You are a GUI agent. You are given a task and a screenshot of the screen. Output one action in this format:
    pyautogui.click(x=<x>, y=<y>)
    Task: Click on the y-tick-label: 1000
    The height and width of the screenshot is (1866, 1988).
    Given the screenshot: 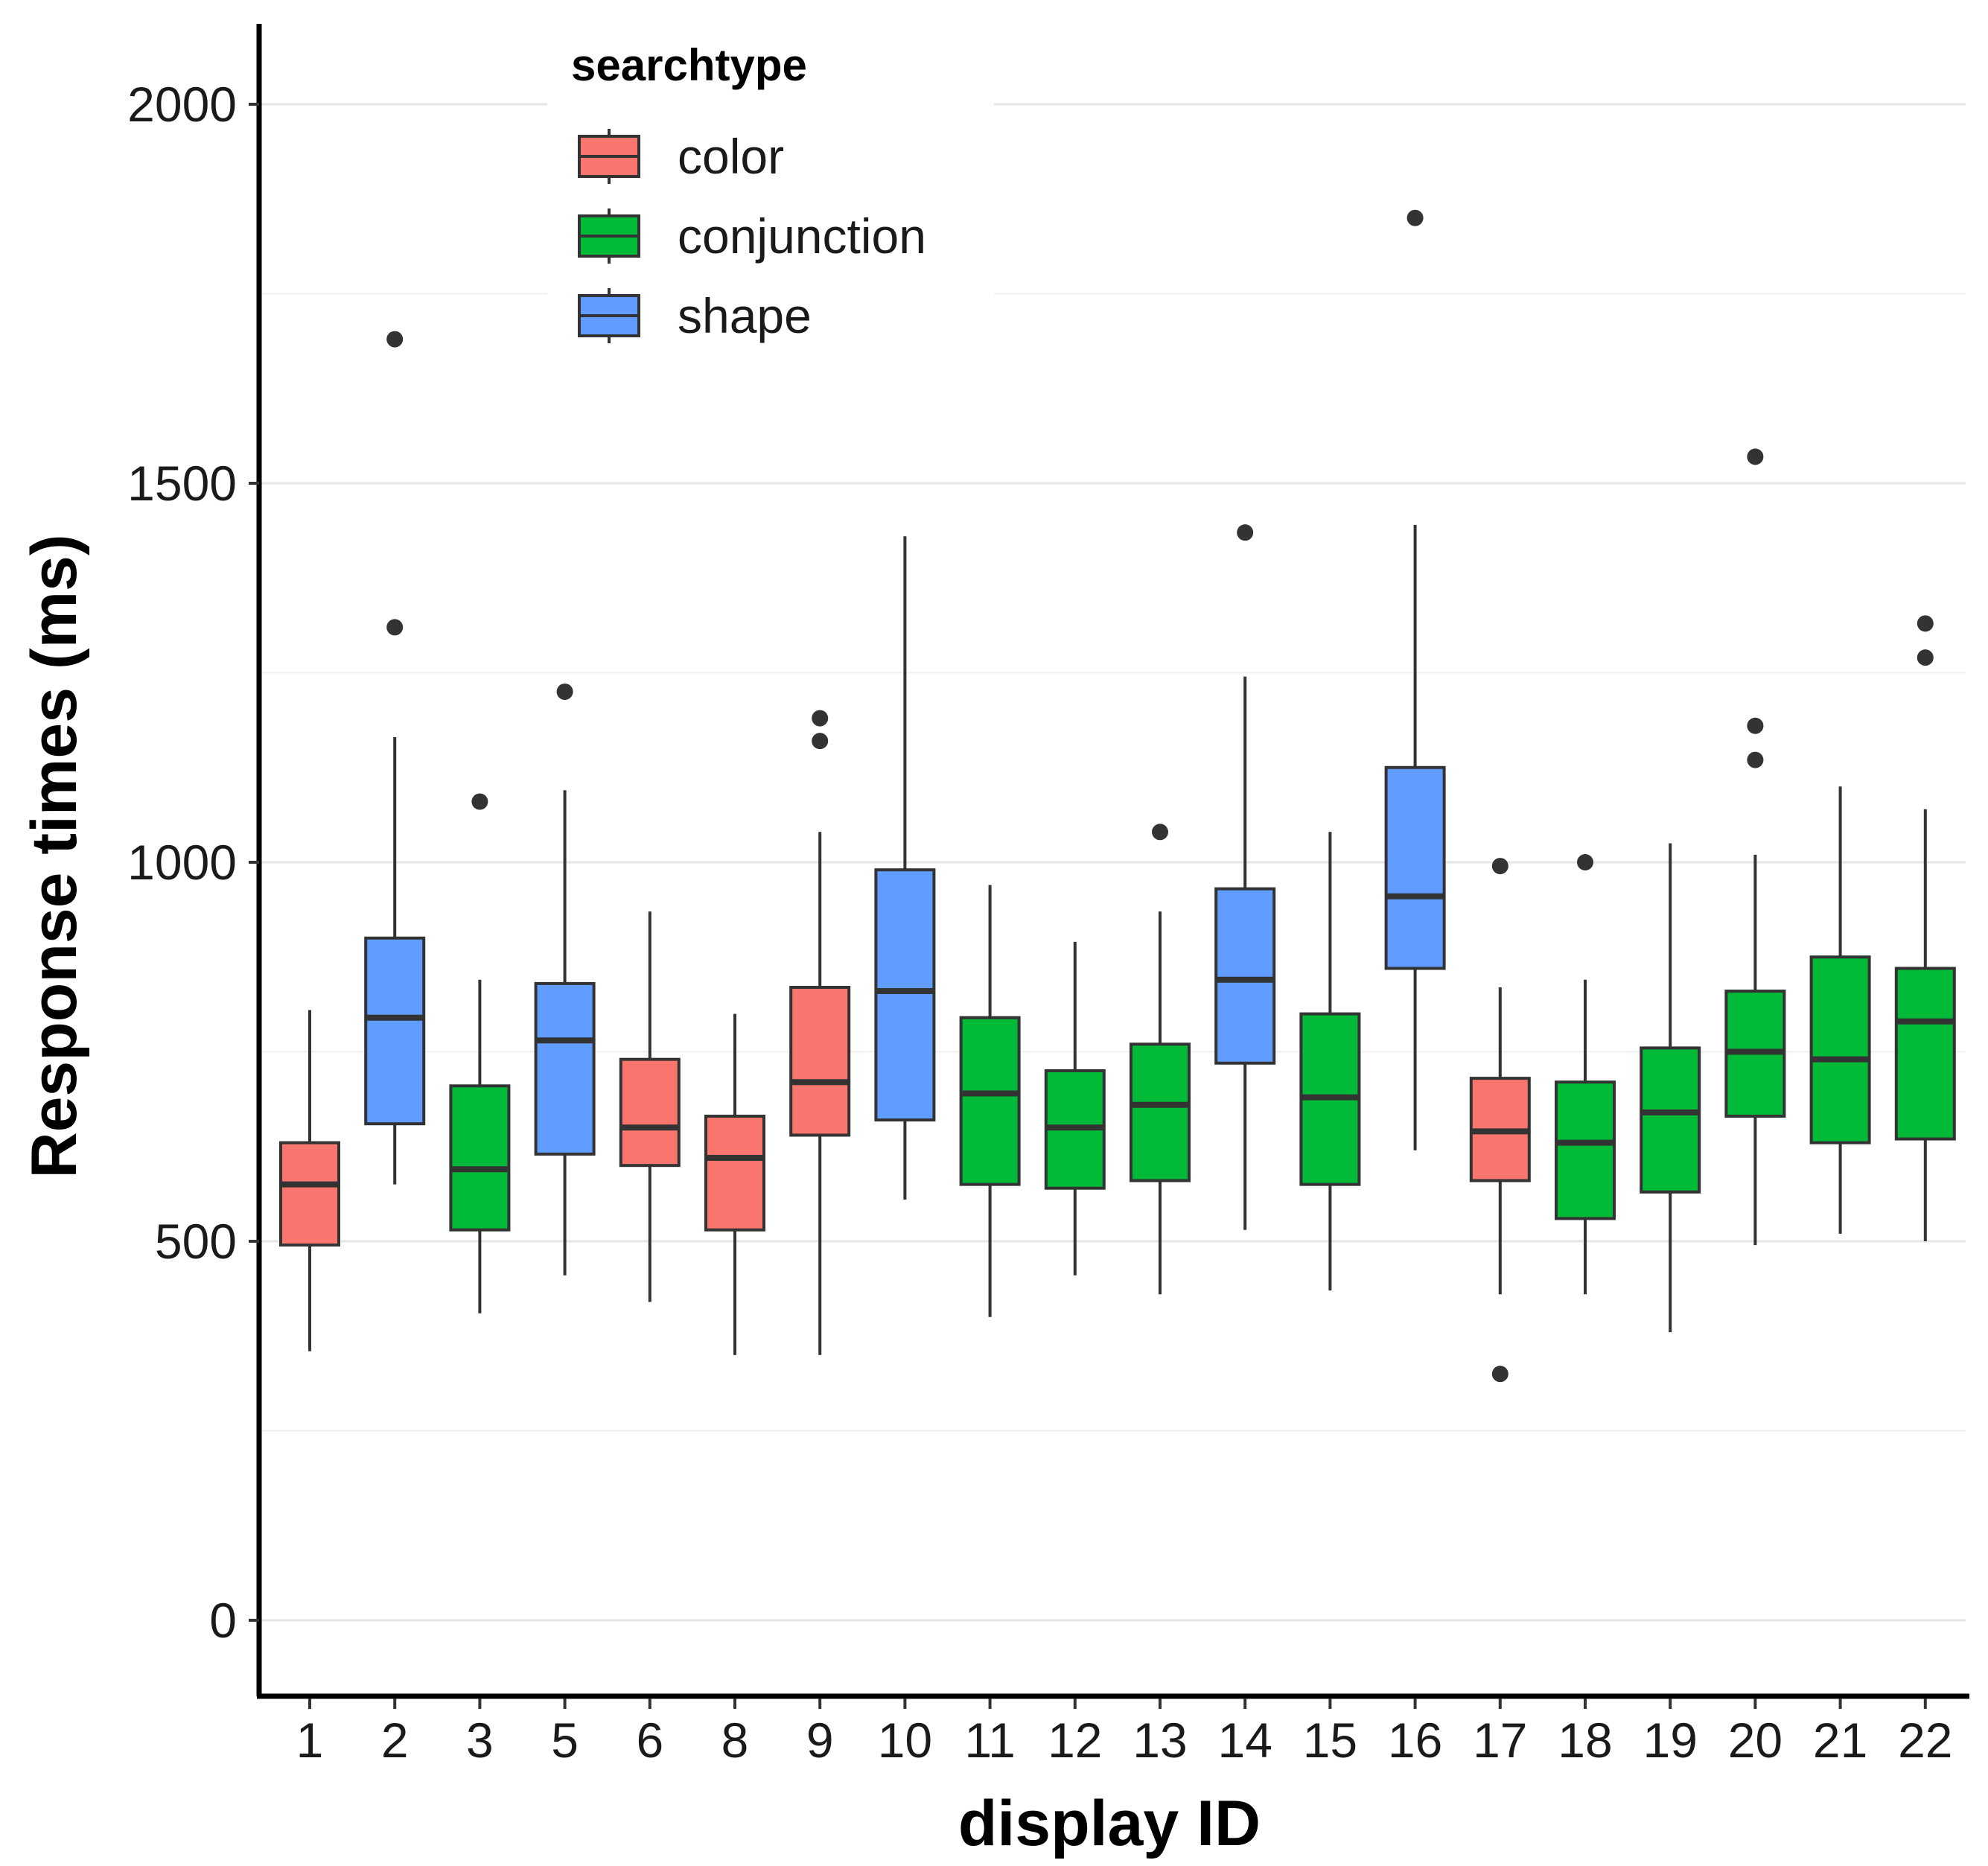 What is the action you would take?
    pyautogui.click(x=182, y=862)
    